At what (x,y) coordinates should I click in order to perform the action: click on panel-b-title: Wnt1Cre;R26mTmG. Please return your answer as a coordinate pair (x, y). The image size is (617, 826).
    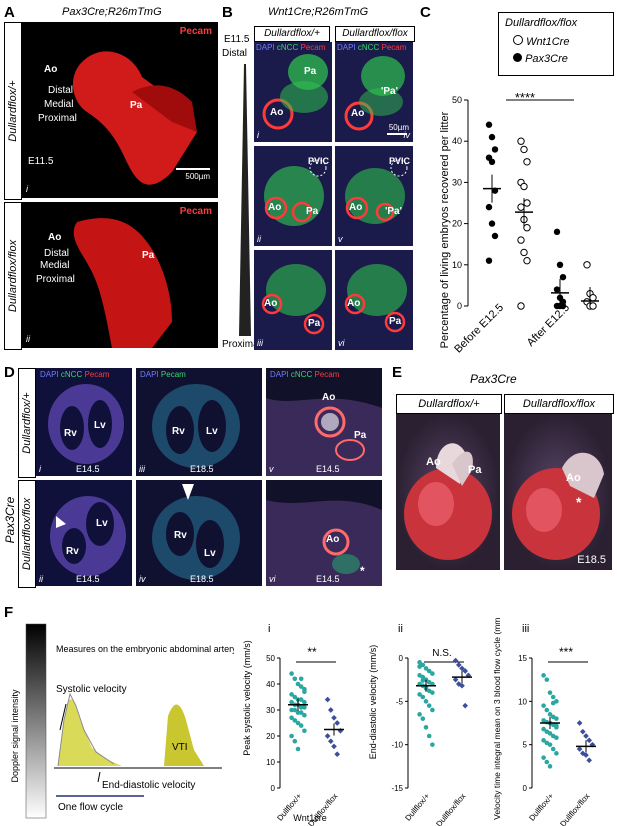
    Looking at the image, I should click on (318, 12).